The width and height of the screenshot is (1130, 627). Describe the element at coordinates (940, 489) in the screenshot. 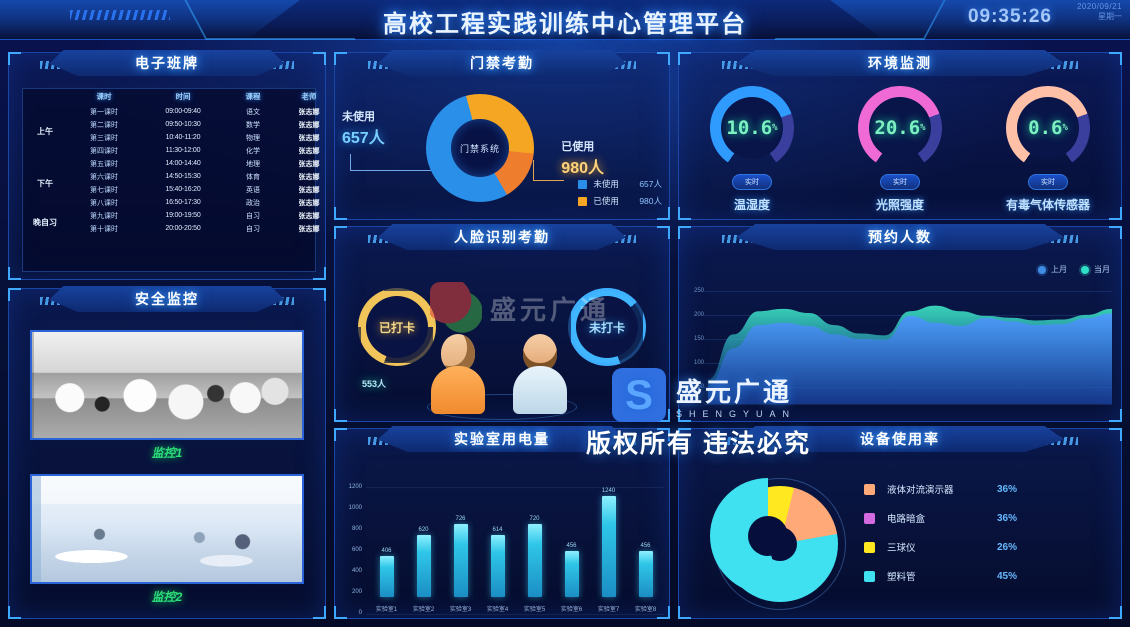

I see `legend-item: 液体对流演示器 36%` at that location.